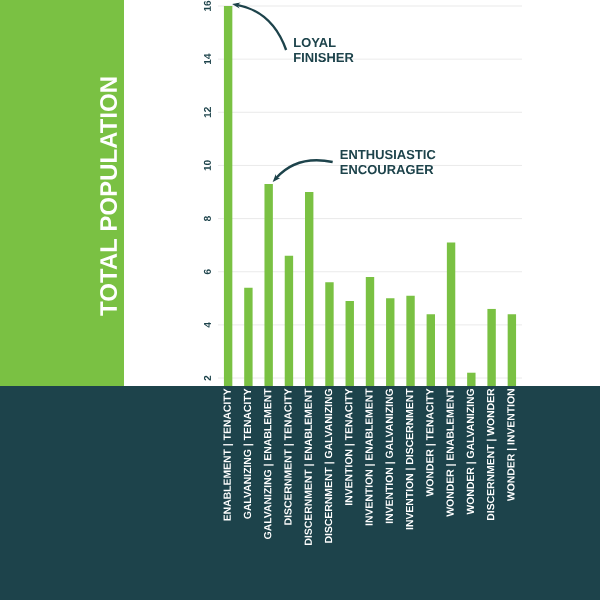 Image resolution: width=600 pixels, height=600 pixels. What do you see at coordinates (109, 196) in the screenshot?
I see `y-axis-title: TOTAL POPULATION` at bounding box center [109, 196].